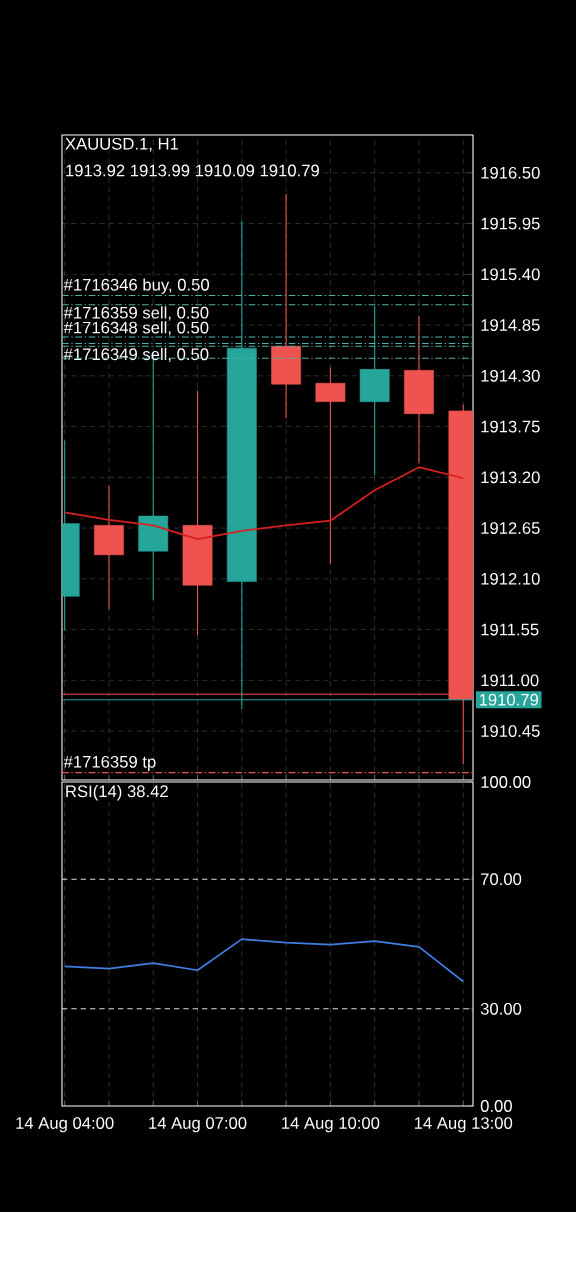  What do you see at coordinates (510, 477) in the screenshot?
I see `y-tick-label: 1913.20` at bounding box center [510, 477].